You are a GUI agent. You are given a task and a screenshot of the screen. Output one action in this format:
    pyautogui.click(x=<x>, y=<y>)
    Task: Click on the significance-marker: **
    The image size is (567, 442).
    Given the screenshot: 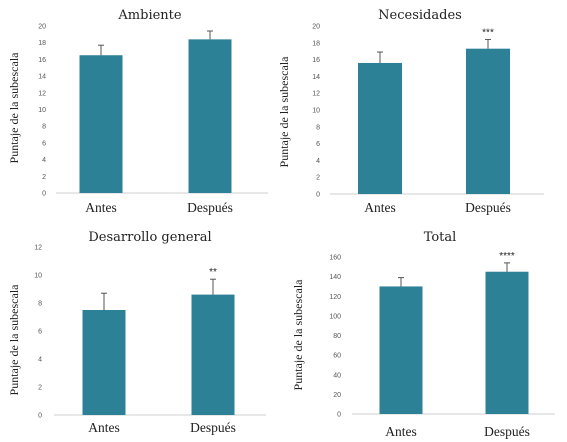 What is the action you would take?
    pyautogui.click(x=213, y=272)
    